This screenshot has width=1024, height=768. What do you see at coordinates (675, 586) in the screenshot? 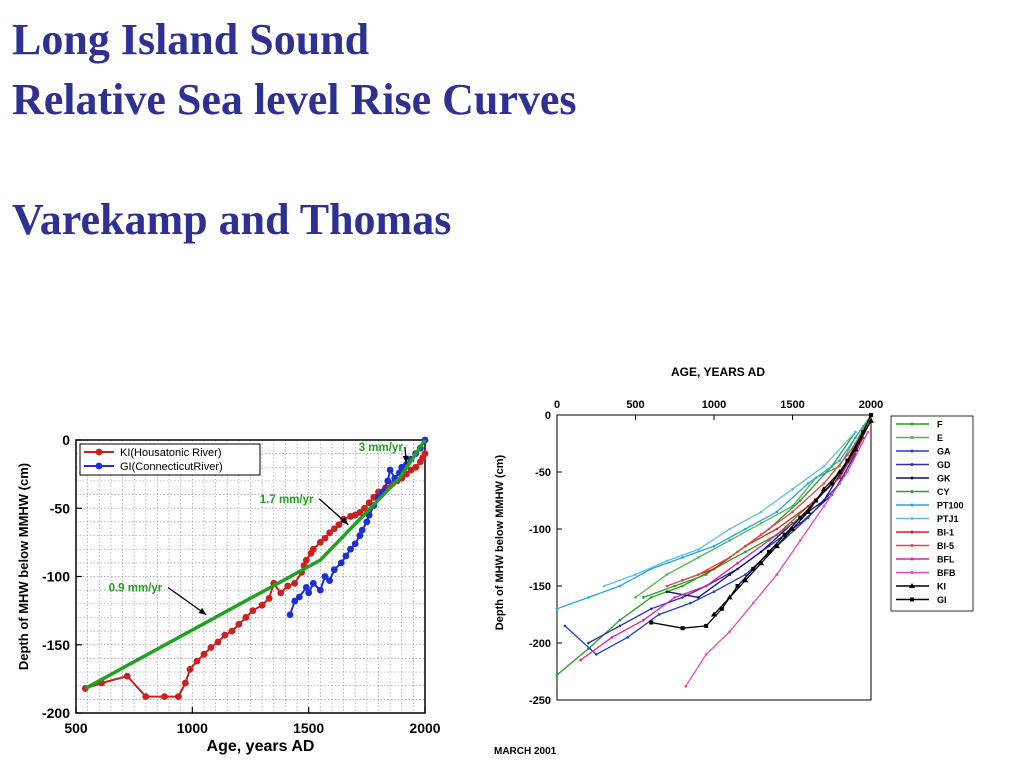
I see `data-point-cy` at bounding box center [675, 586].